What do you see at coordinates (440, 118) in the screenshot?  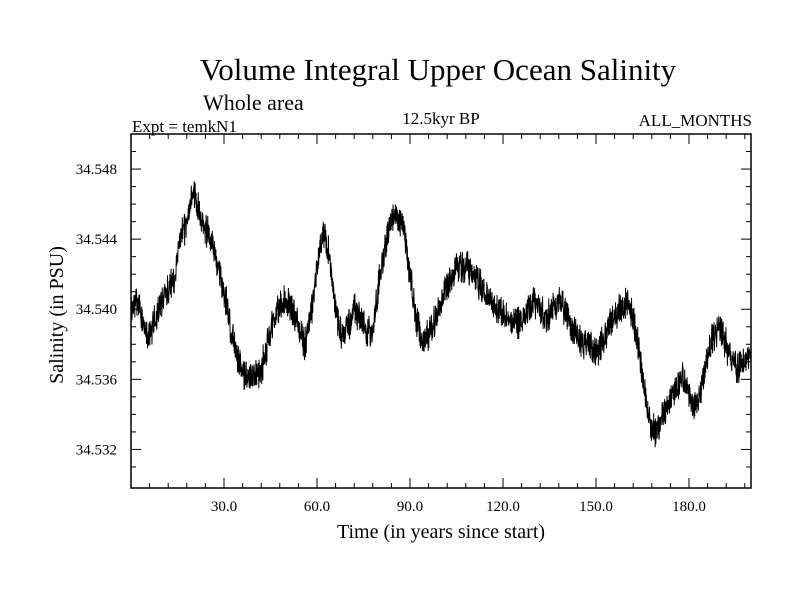 I see `period-label: 12.5kyr BP` at bounding box center [440, 118].